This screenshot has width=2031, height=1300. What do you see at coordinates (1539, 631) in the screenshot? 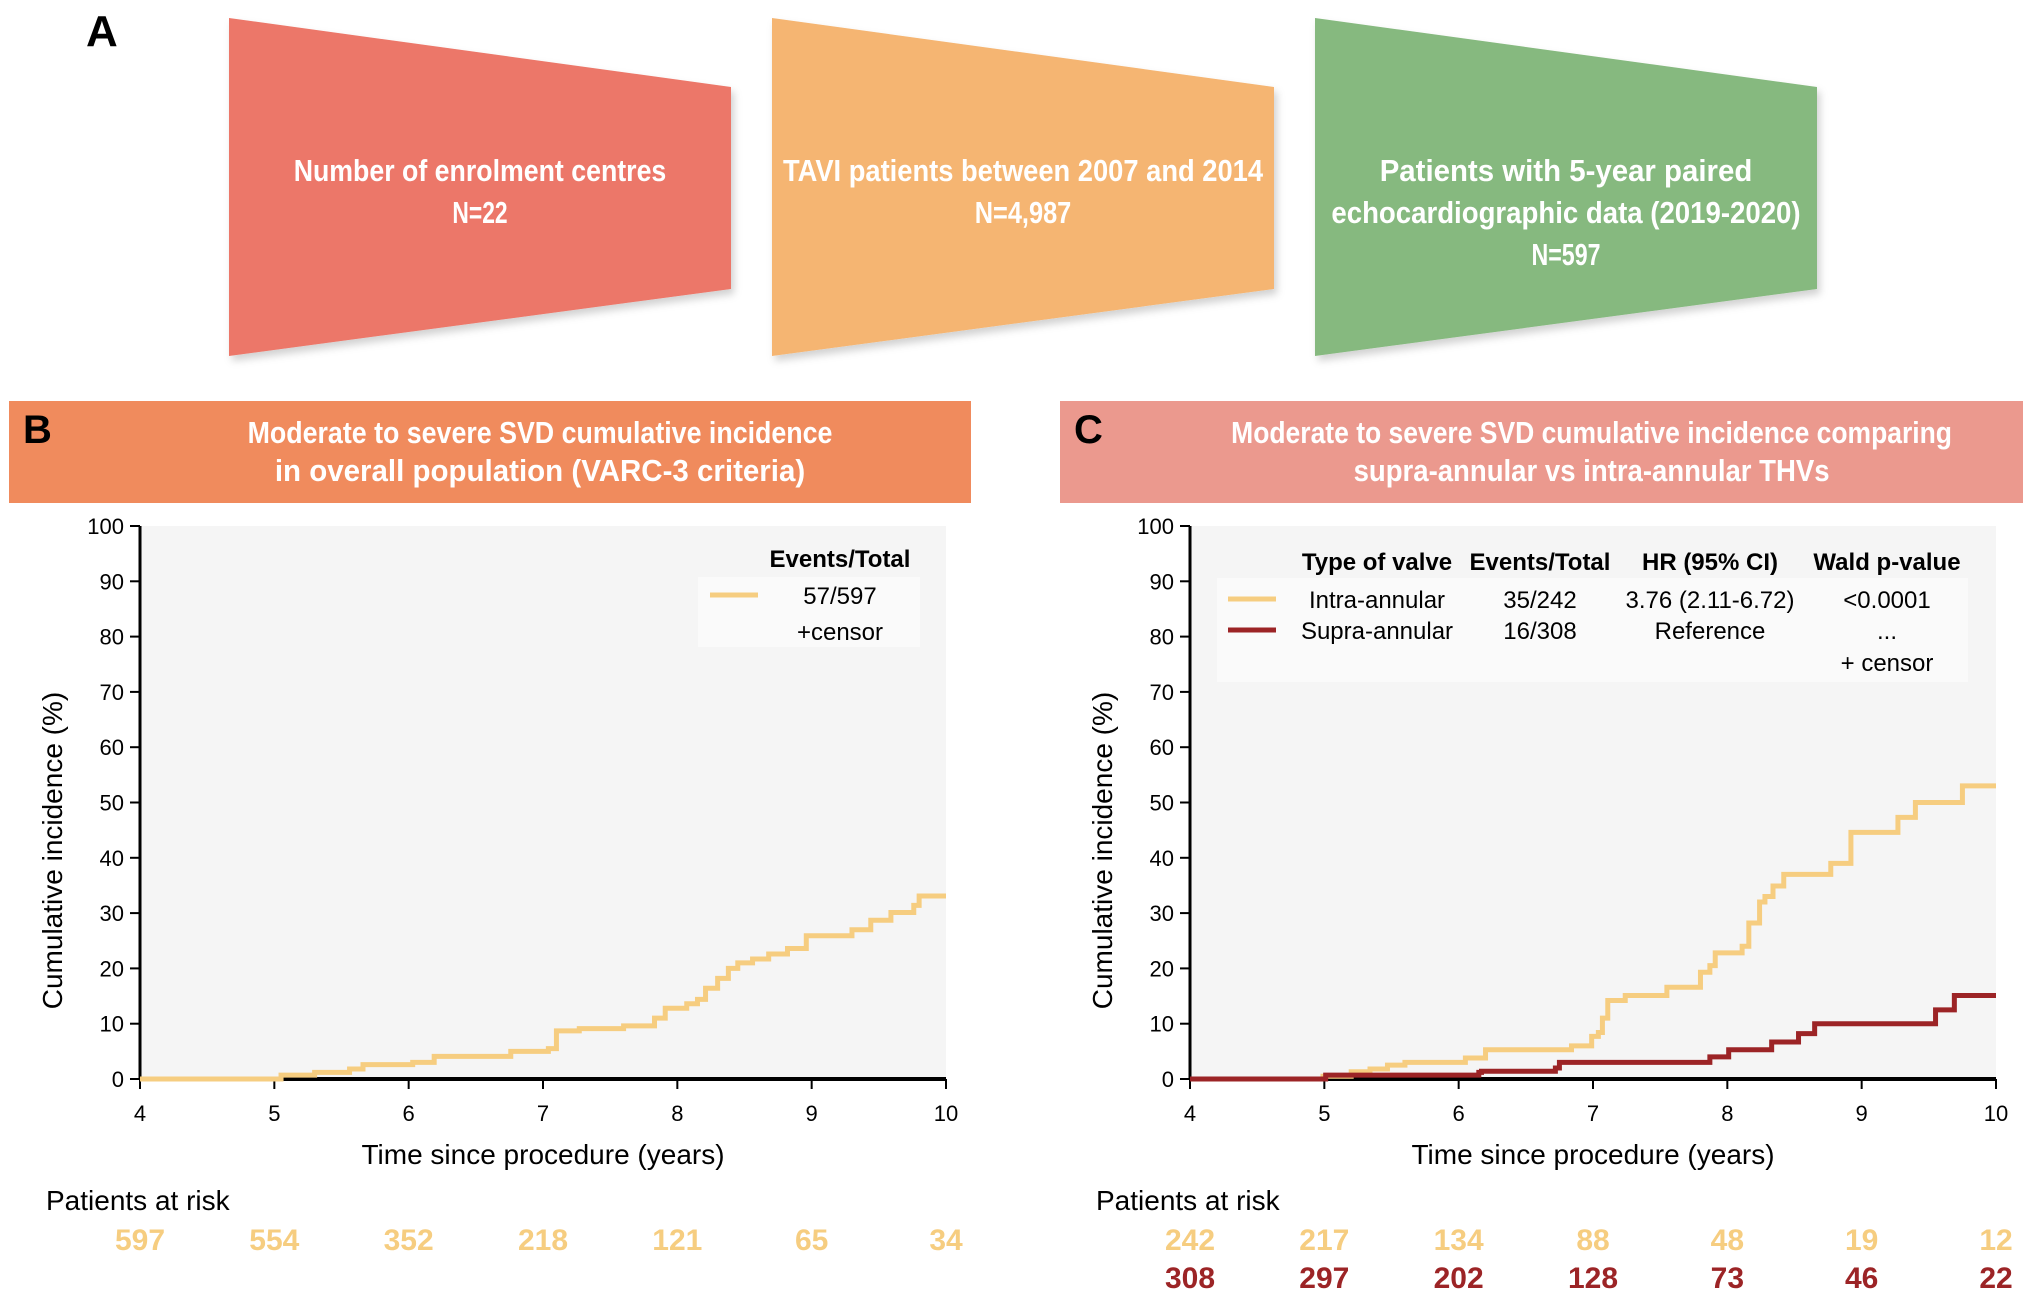
I see `legend-events: 16/308` at bounding box center [1539, 631].